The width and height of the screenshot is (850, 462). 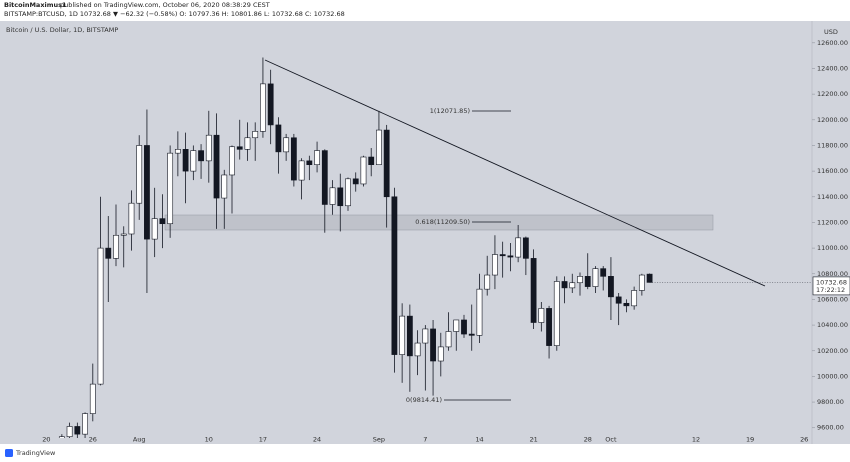 I want to click on x-tick-label: 24, so click(x=317, y=440).